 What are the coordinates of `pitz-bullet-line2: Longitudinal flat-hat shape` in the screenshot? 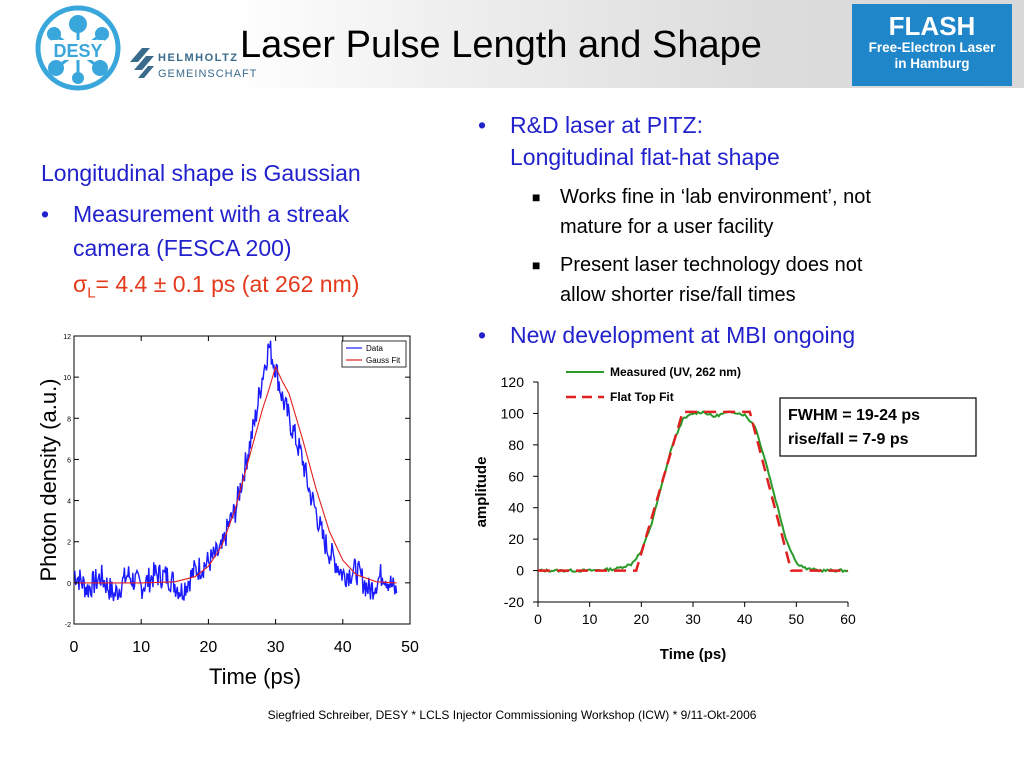 It's located at (645, 157).